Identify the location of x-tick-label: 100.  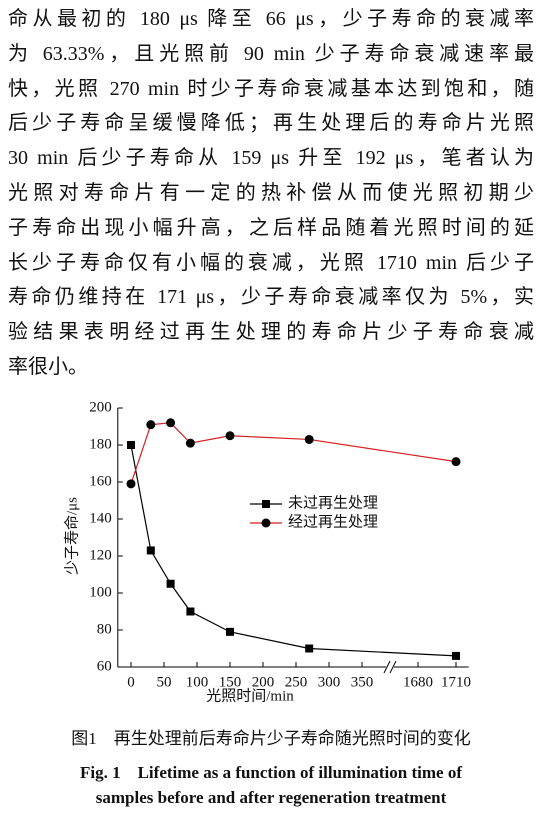
(197, 682).